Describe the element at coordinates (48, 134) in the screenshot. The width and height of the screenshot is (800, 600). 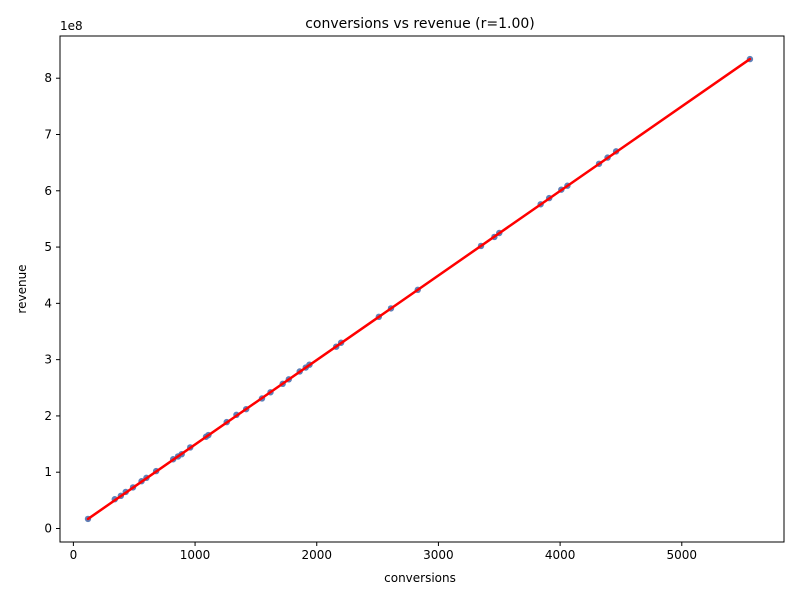
I see `y-tick-label: 7` at that location.